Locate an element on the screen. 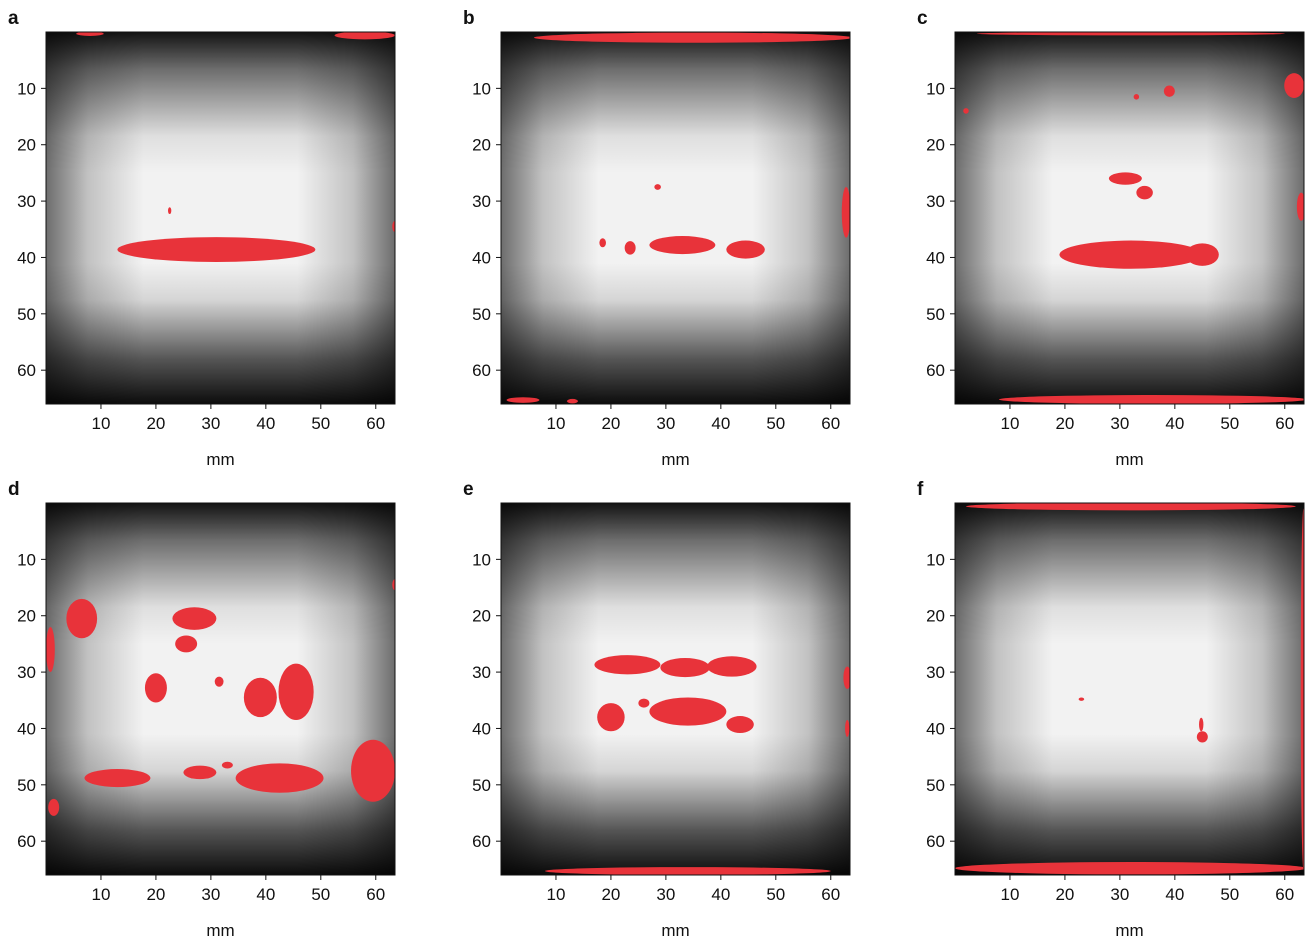 This screenshot has width=1309, height=942. panel-f: f 10 20 30 40 50 60 10 20 30 40 50 60 mm is located at coordinates (1111, 709).